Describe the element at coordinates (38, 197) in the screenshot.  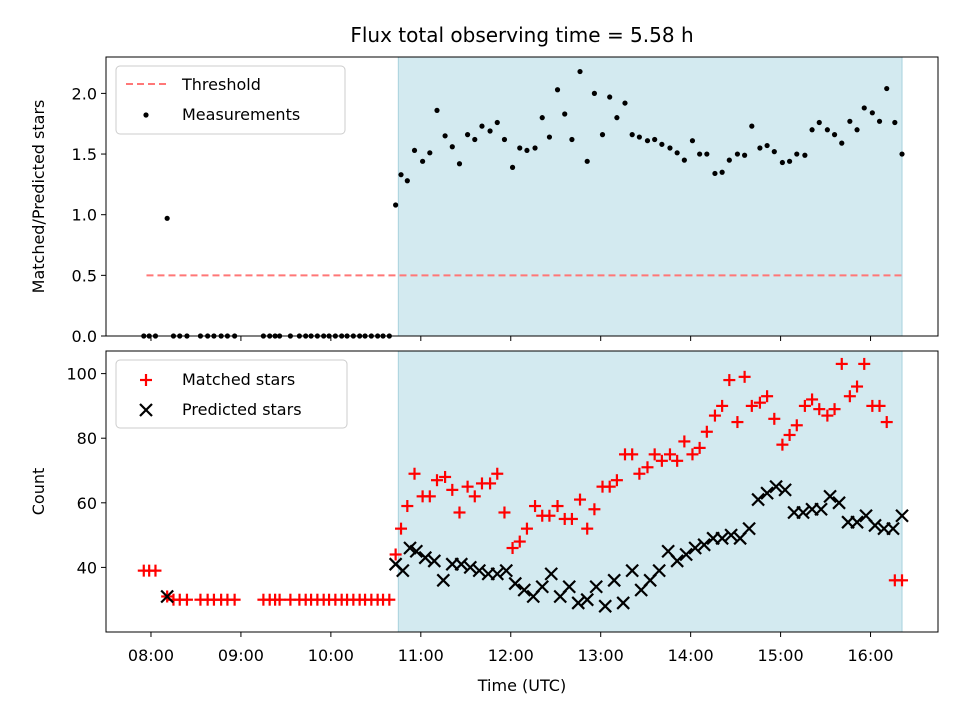
I see `ratio-y-axis-label: Matched/Predicted stars` at that location.